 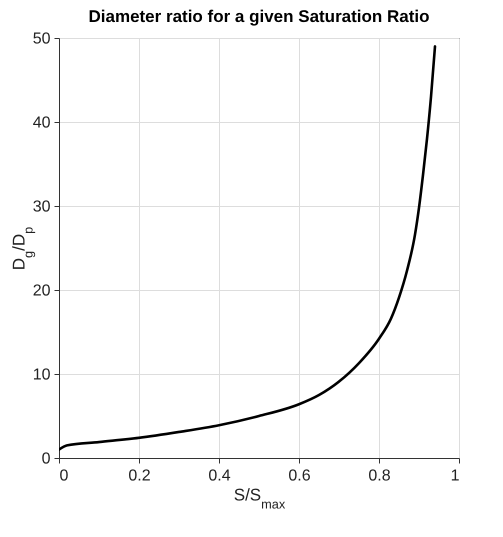 I want to click on x-tick-label: 0.6, so click(x=299, y=476).